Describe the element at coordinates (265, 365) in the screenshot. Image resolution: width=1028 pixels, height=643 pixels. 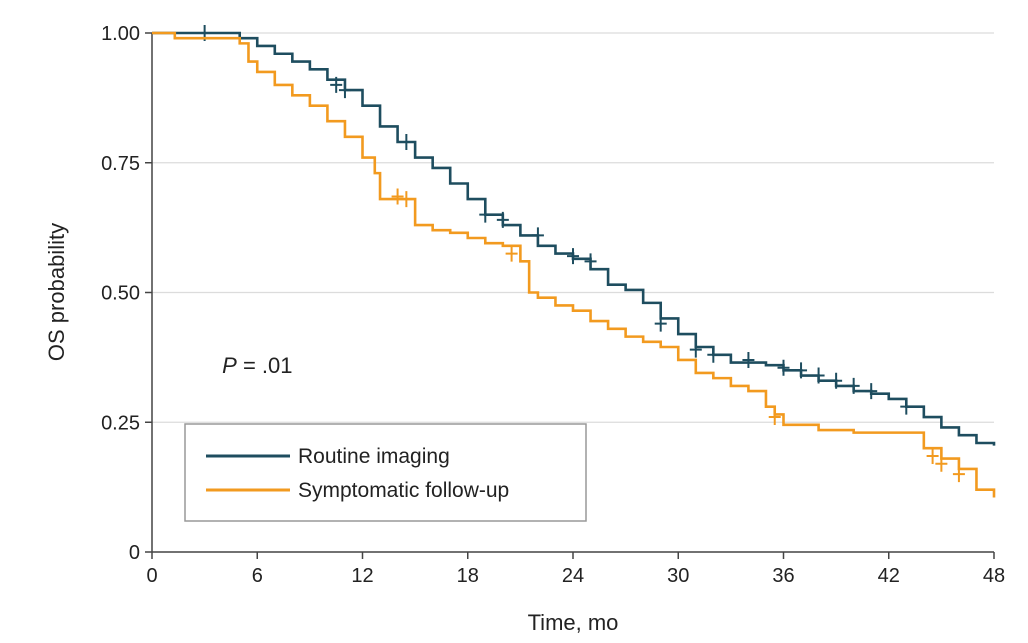
I see `p-value-text: = .01` at that location.